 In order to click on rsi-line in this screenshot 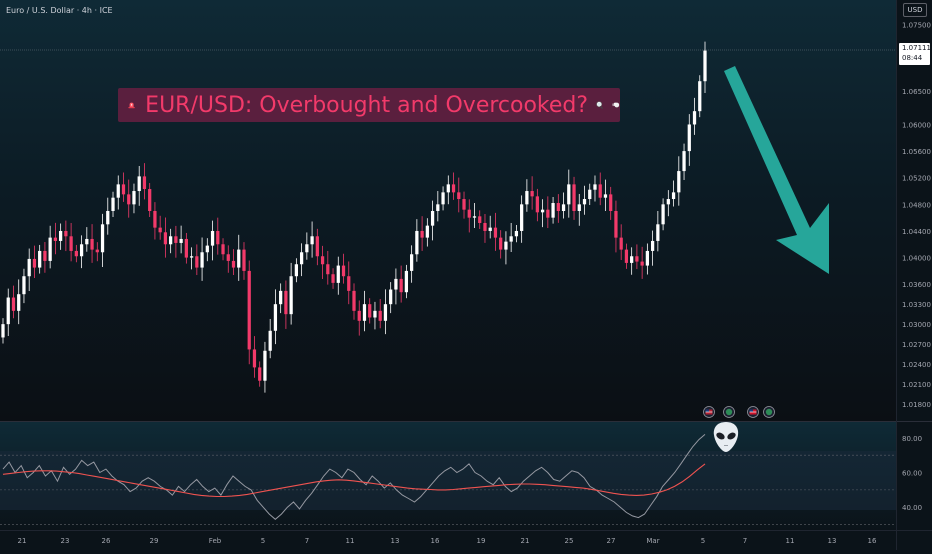, I will do `click(354, 477)`.